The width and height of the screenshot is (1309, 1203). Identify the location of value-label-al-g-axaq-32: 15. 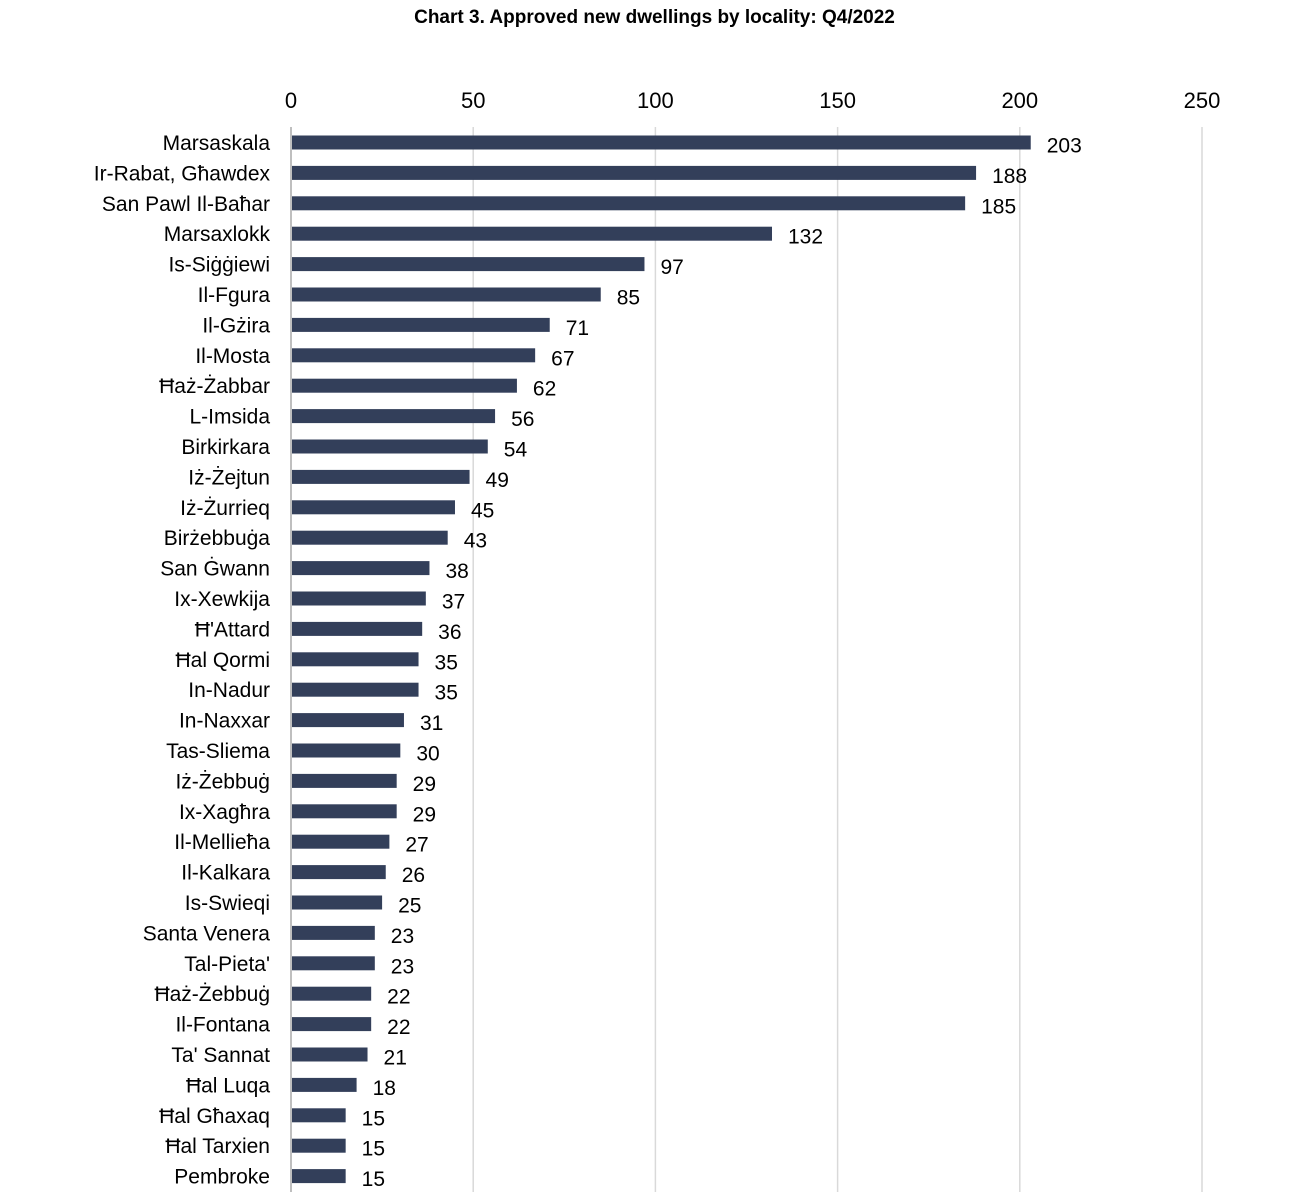
(373, 1118).